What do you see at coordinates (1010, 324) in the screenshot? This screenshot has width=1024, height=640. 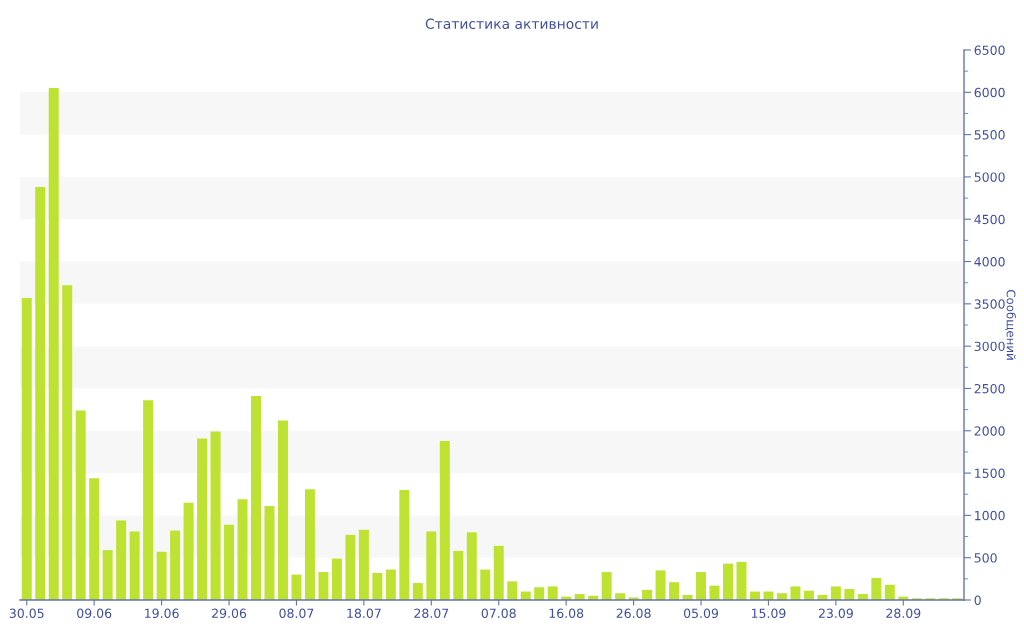 I see `y-axis-title: Сообщений` at bounding box center [1010, 324].